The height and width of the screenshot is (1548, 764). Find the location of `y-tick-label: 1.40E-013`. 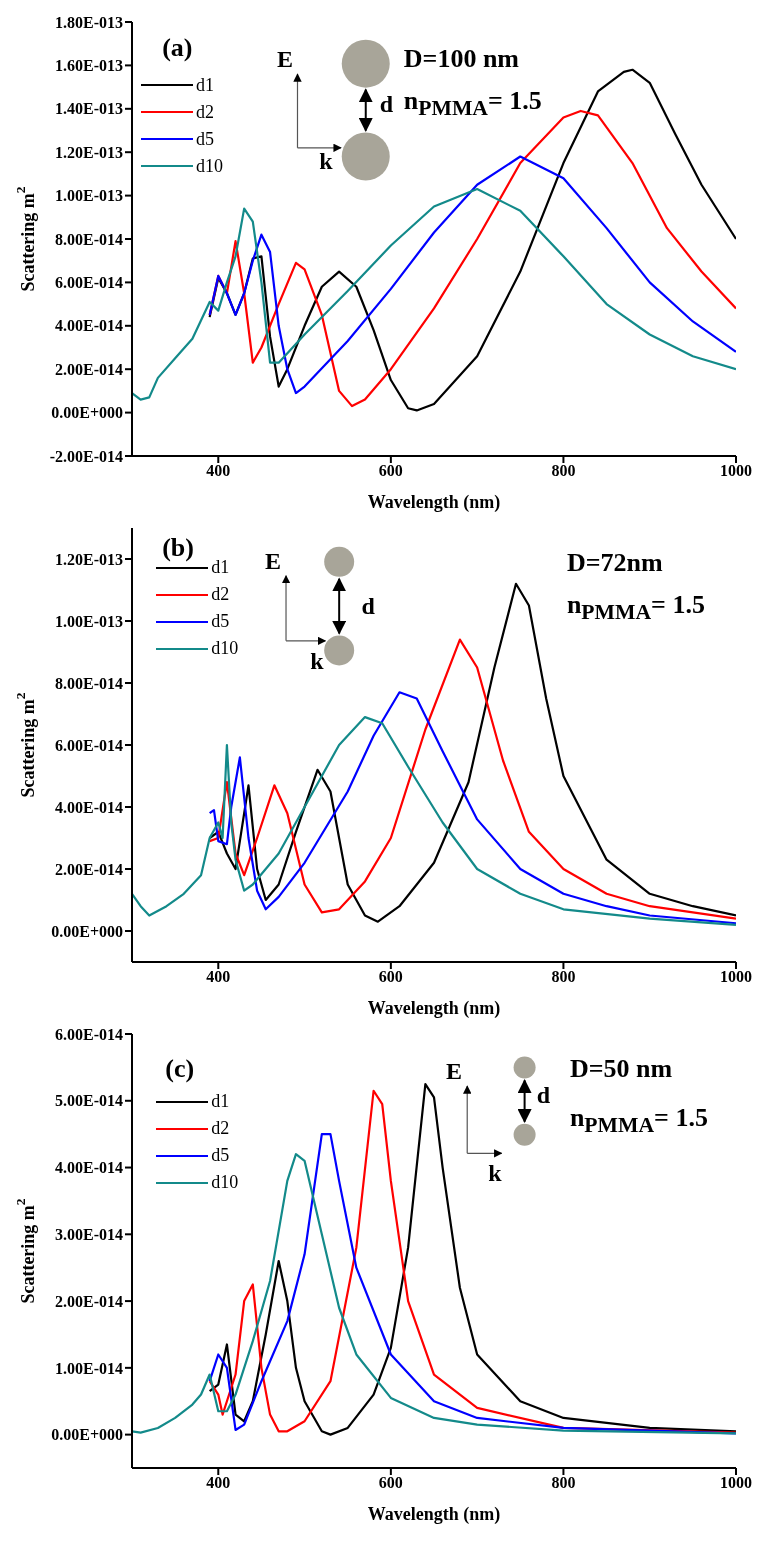

y-tick-label: 1.40E-013 is located at coordinates (89, 109).